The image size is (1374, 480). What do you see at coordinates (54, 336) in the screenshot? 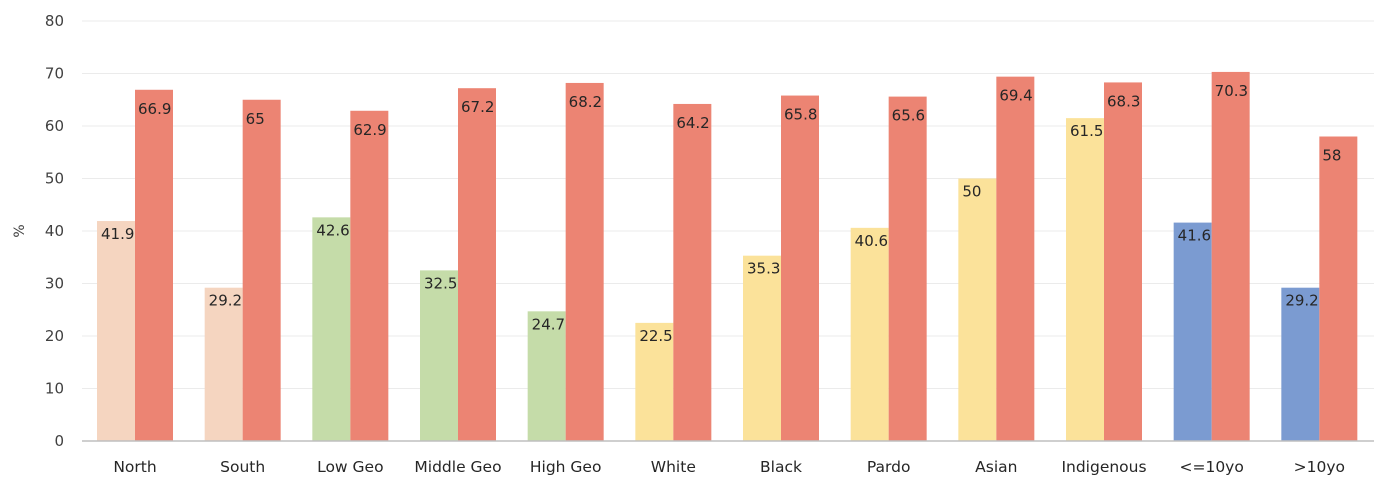
I see `y-tick-label: 20` at bounding box center [54, 336].